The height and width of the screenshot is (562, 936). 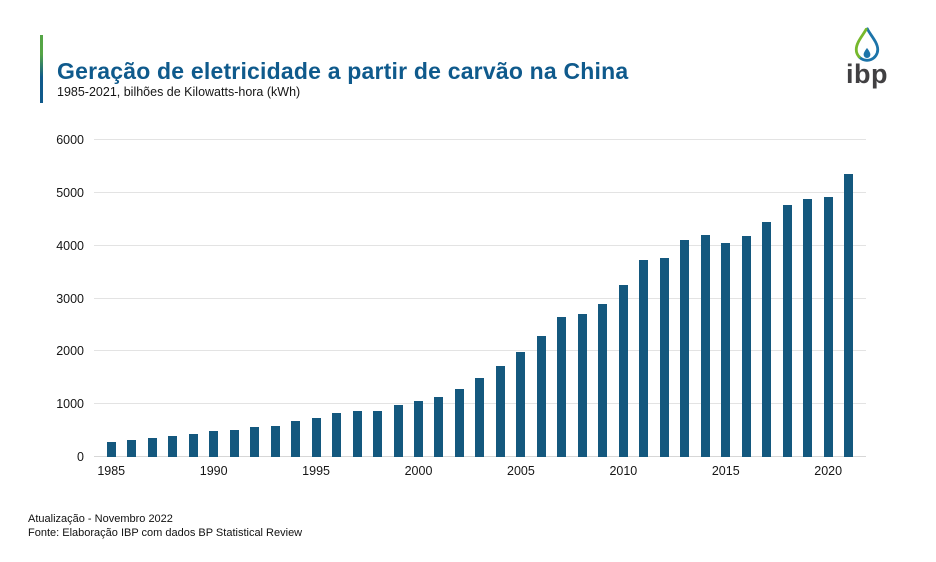 I want to click on bar-1997, so click(x=357, y=434).